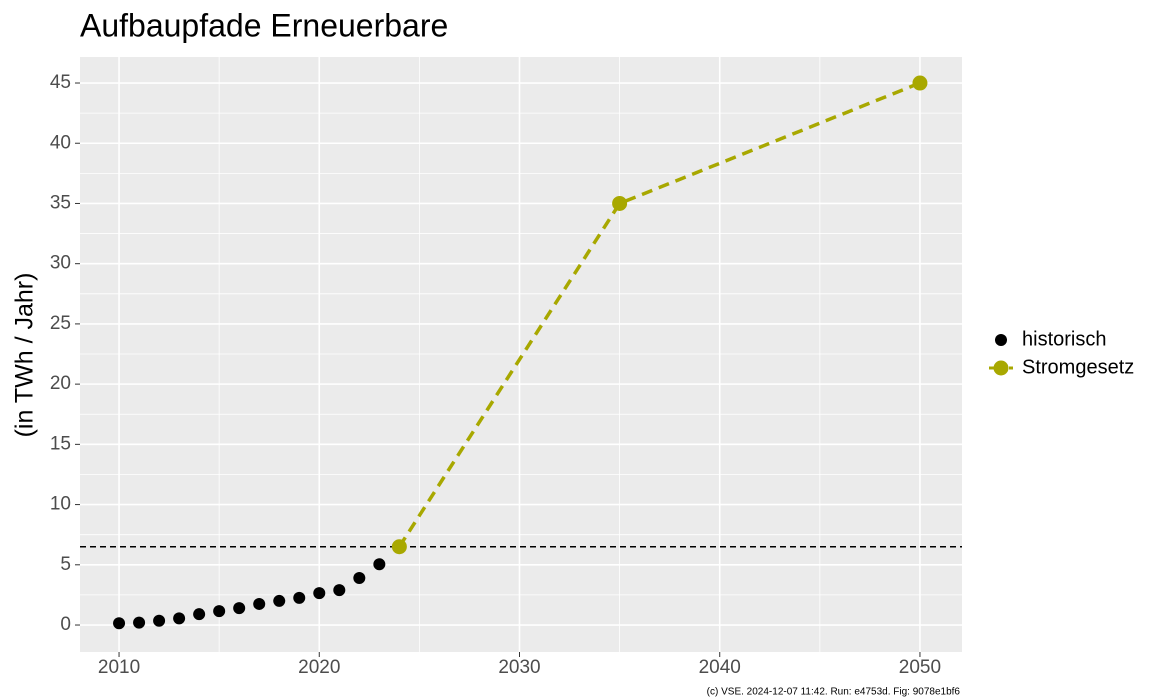 The width and height of the screenshot is (1163, 698). What do you see at coordinates (60, 443) in the screenshot?
I see `y-tick-label: 15` at bounding box center [60, 443].